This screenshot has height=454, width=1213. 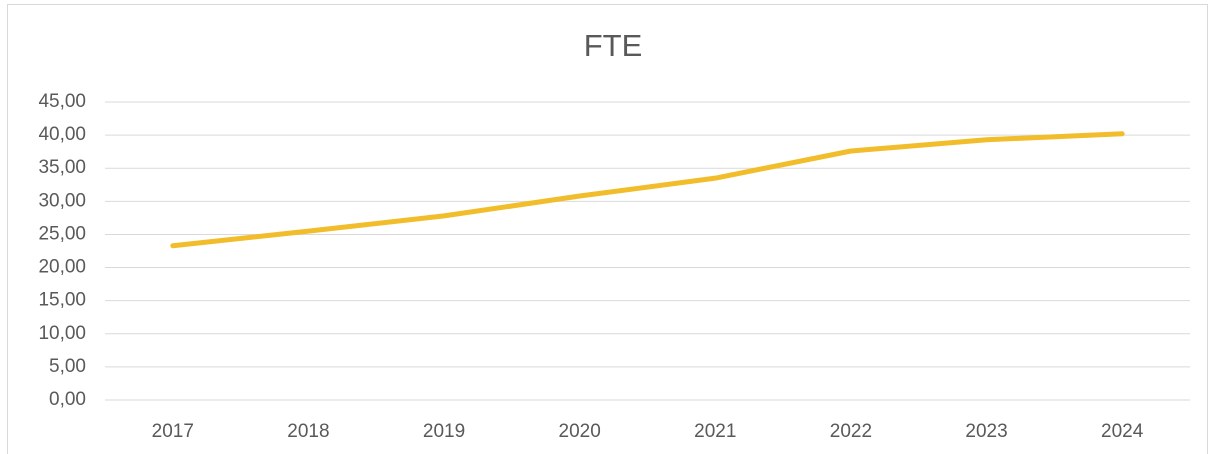 What do you see at coordinates (308, 431) in the screenshot?
I see `x-tick-label: 2018` at bounding box center [308, 431].